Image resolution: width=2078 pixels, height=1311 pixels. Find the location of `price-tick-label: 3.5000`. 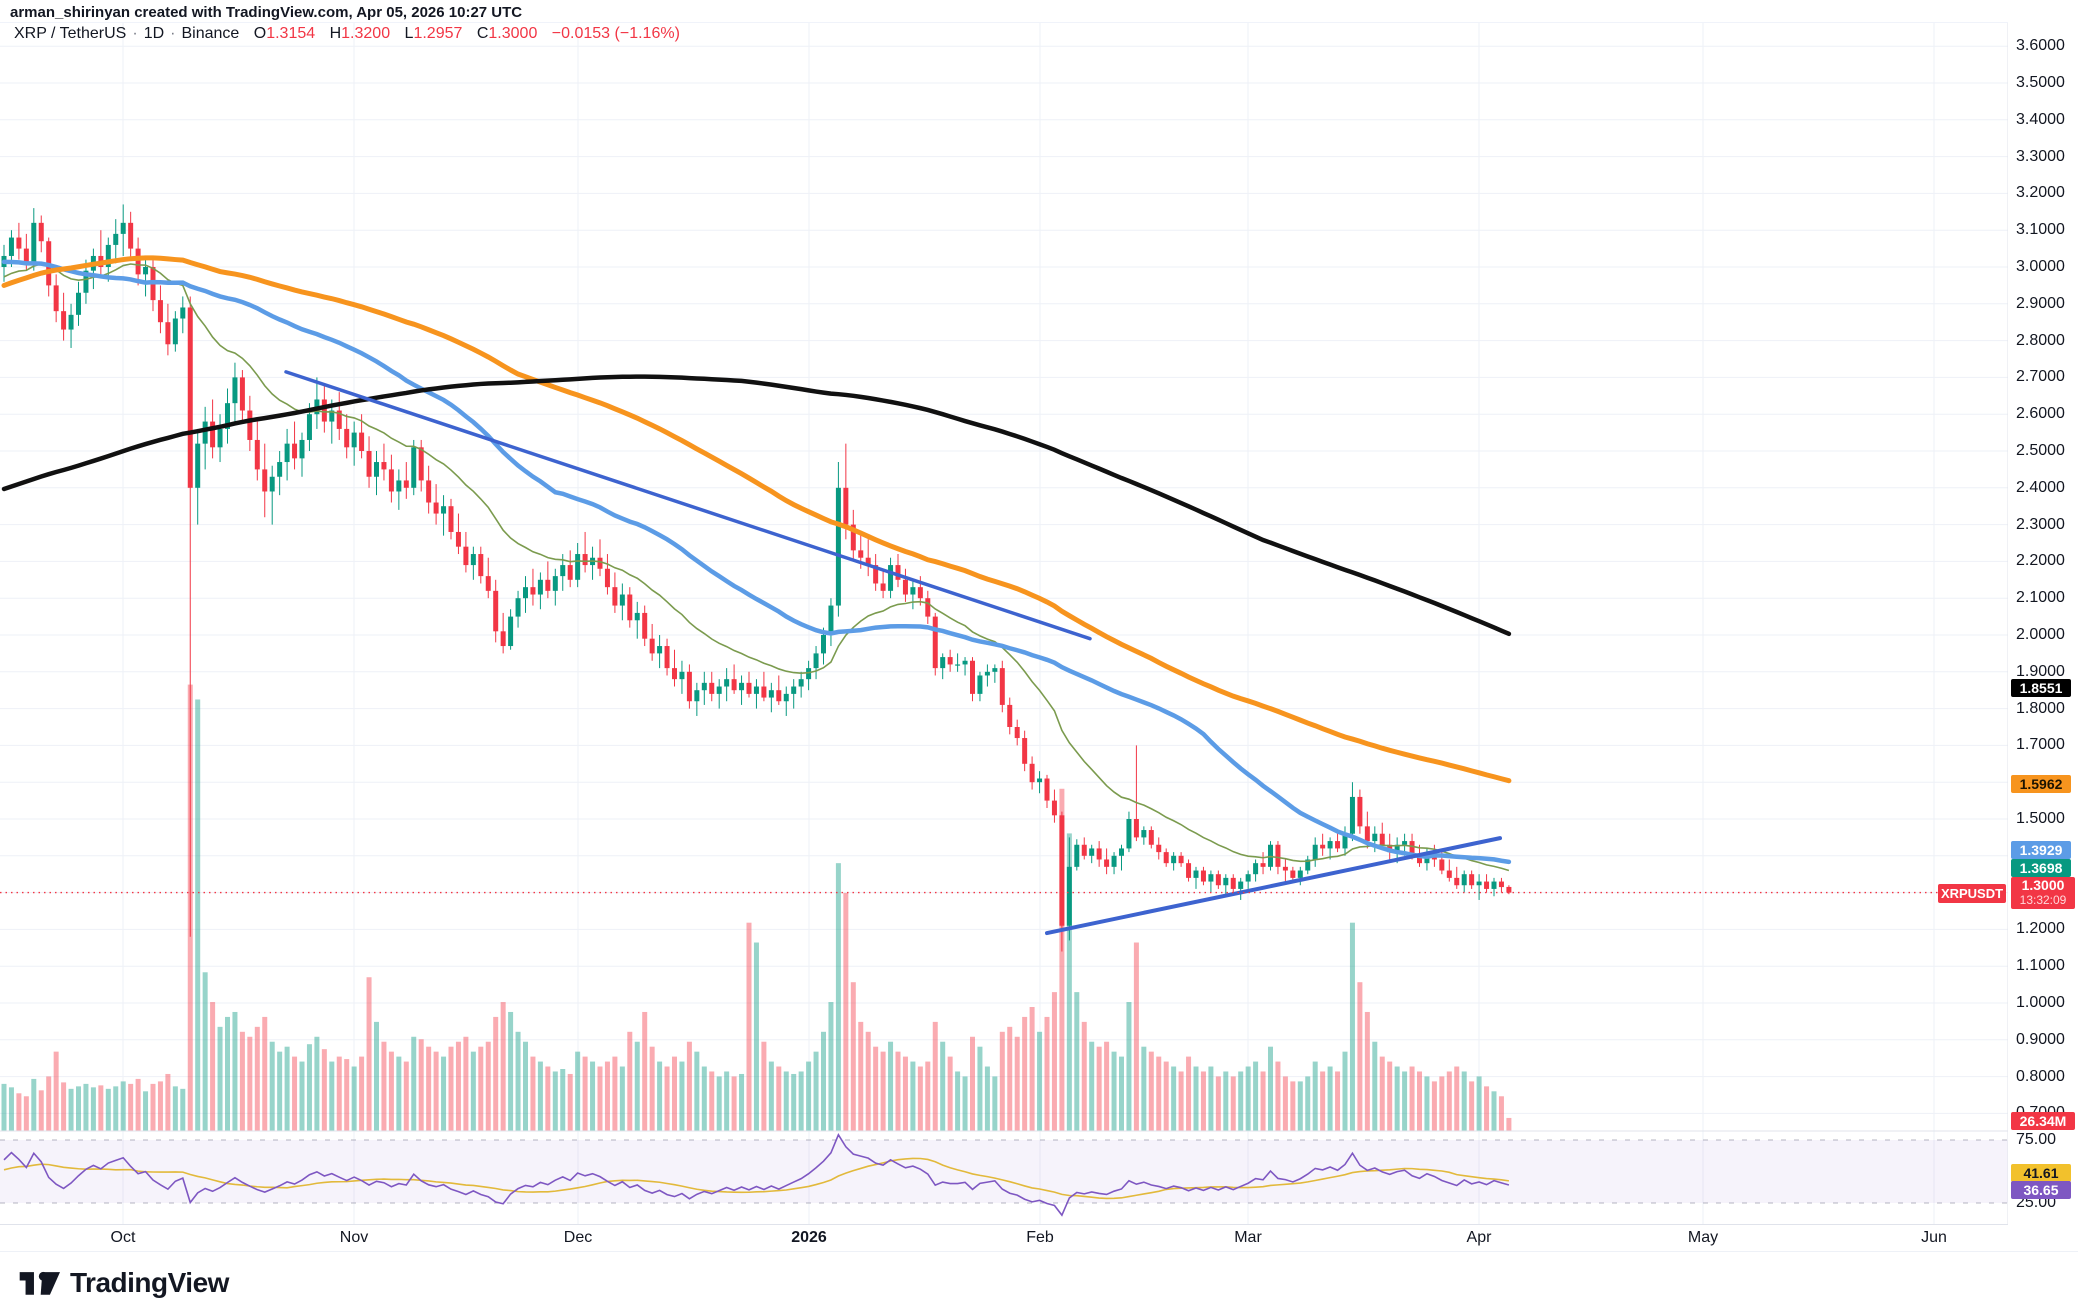

price-tick-label: 3.5000 is located at coordinates (2040, 82).